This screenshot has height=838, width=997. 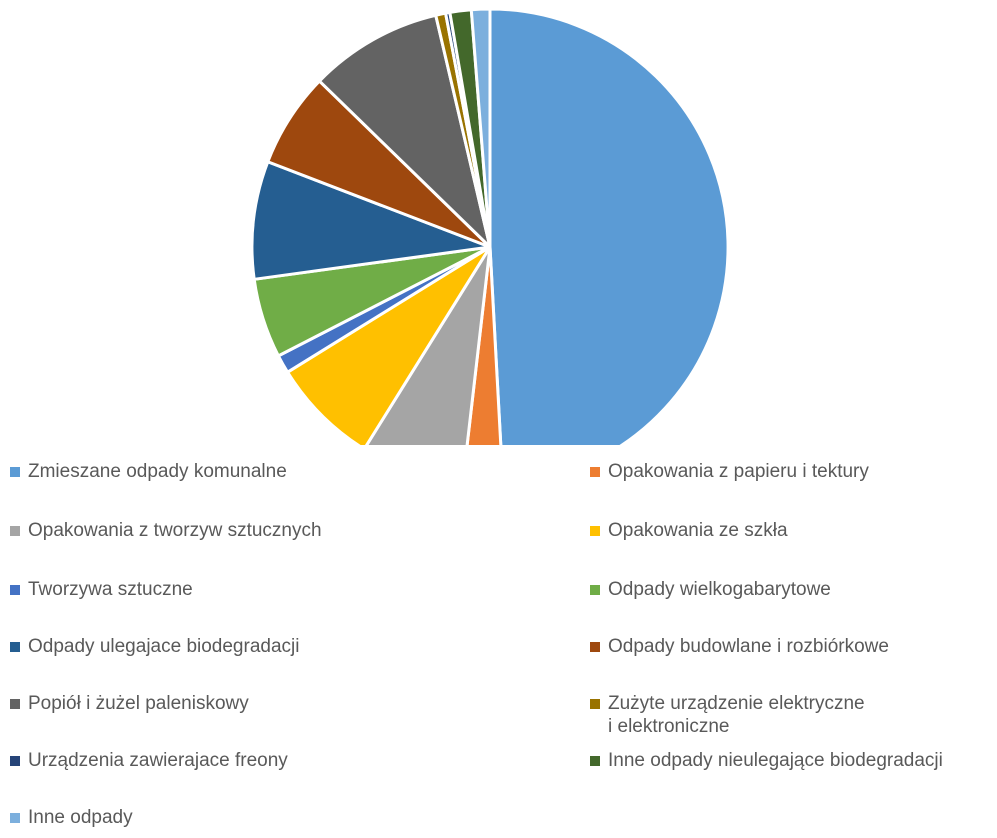 I want to click on legend-label-6: Odpady wielkogabarytowe, so click(x=719, y=589).